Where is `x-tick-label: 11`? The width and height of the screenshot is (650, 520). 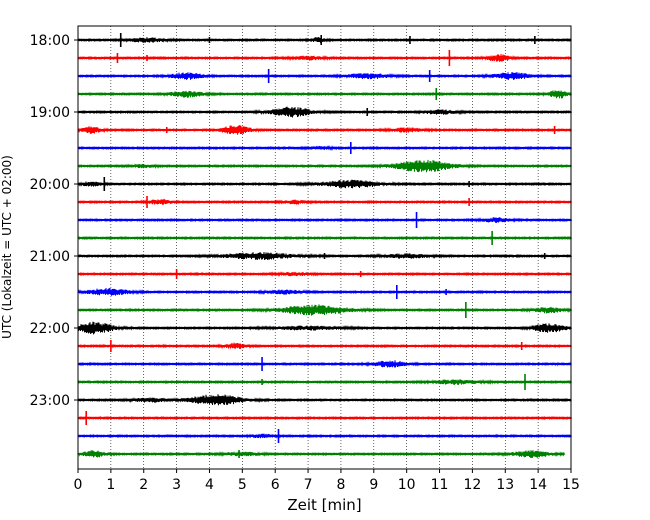 x-tick-label: 11 is located at coordinates (440, 485).